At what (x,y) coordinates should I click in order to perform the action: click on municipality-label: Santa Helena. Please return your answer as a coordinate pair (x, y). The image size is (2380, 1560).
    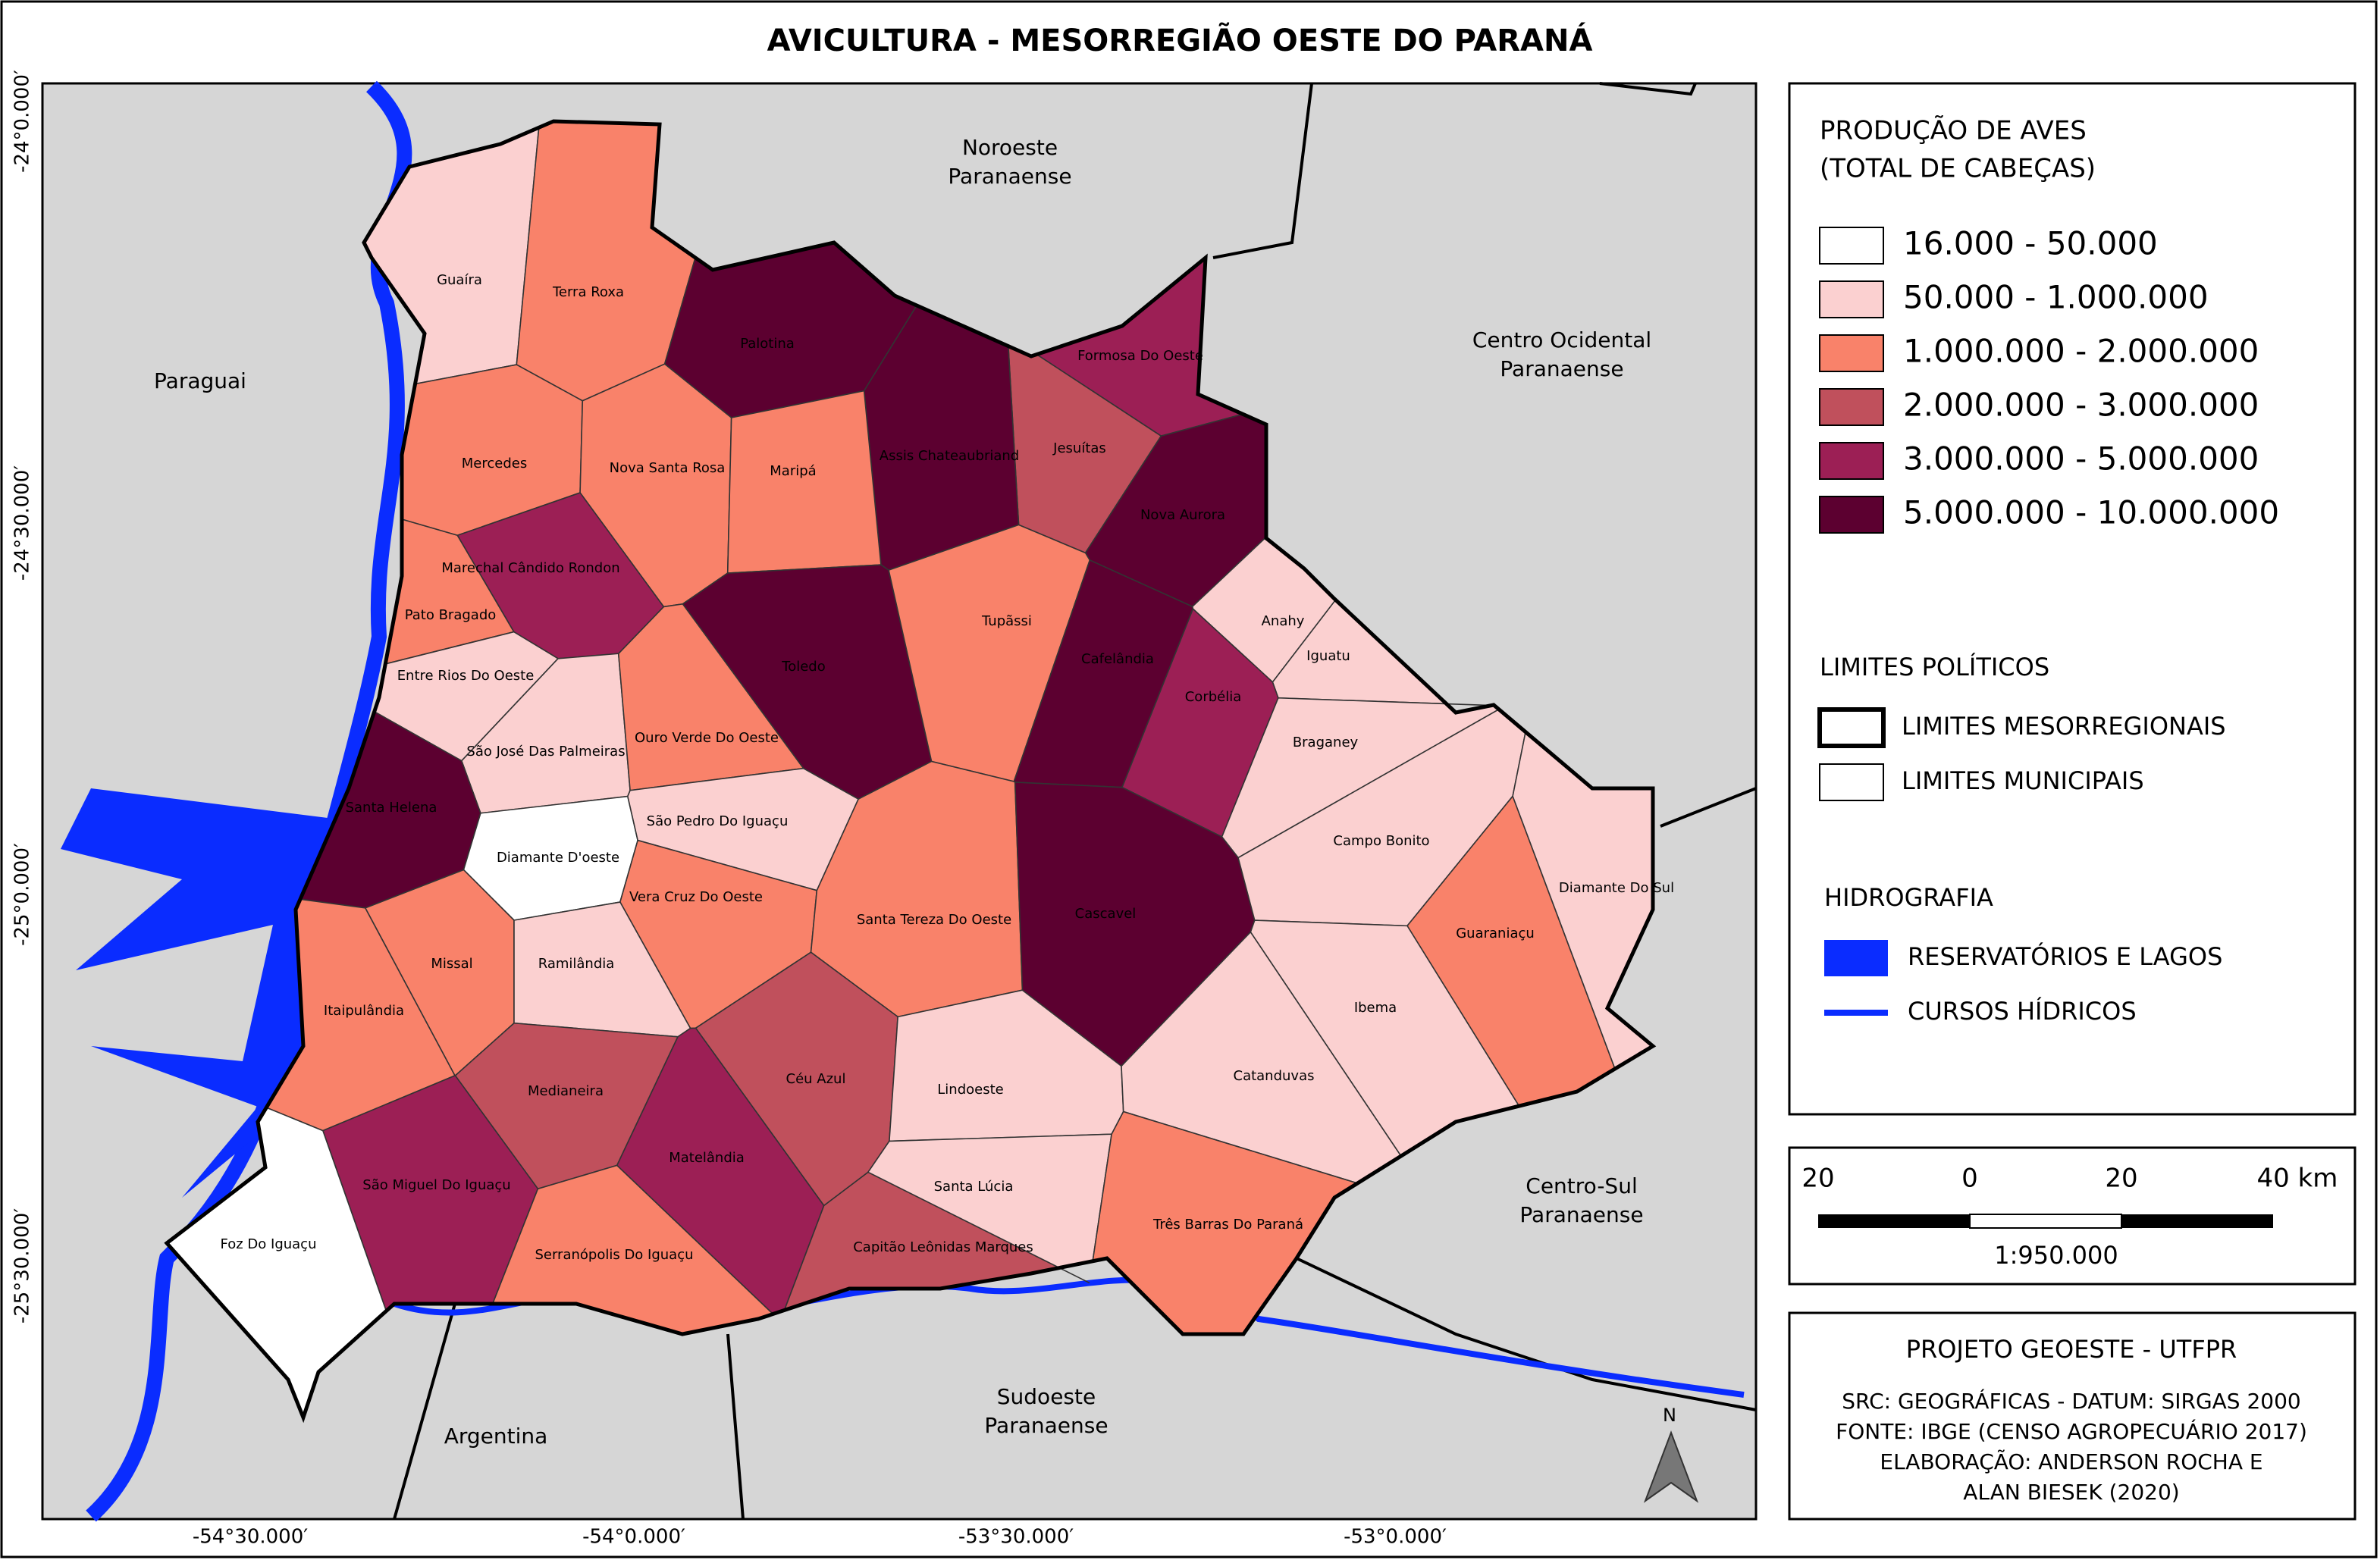
    Looking at the image, I should click on (391, 808).